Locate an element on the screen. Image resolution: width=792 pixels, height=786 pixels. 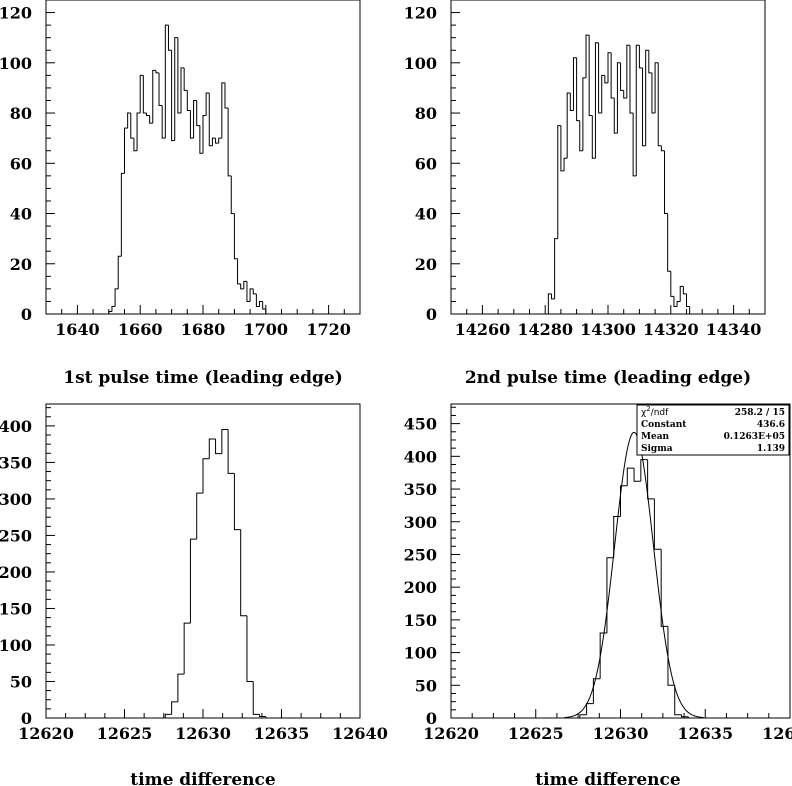
y-tick-label: 80 is located at coordinates (21, 113).